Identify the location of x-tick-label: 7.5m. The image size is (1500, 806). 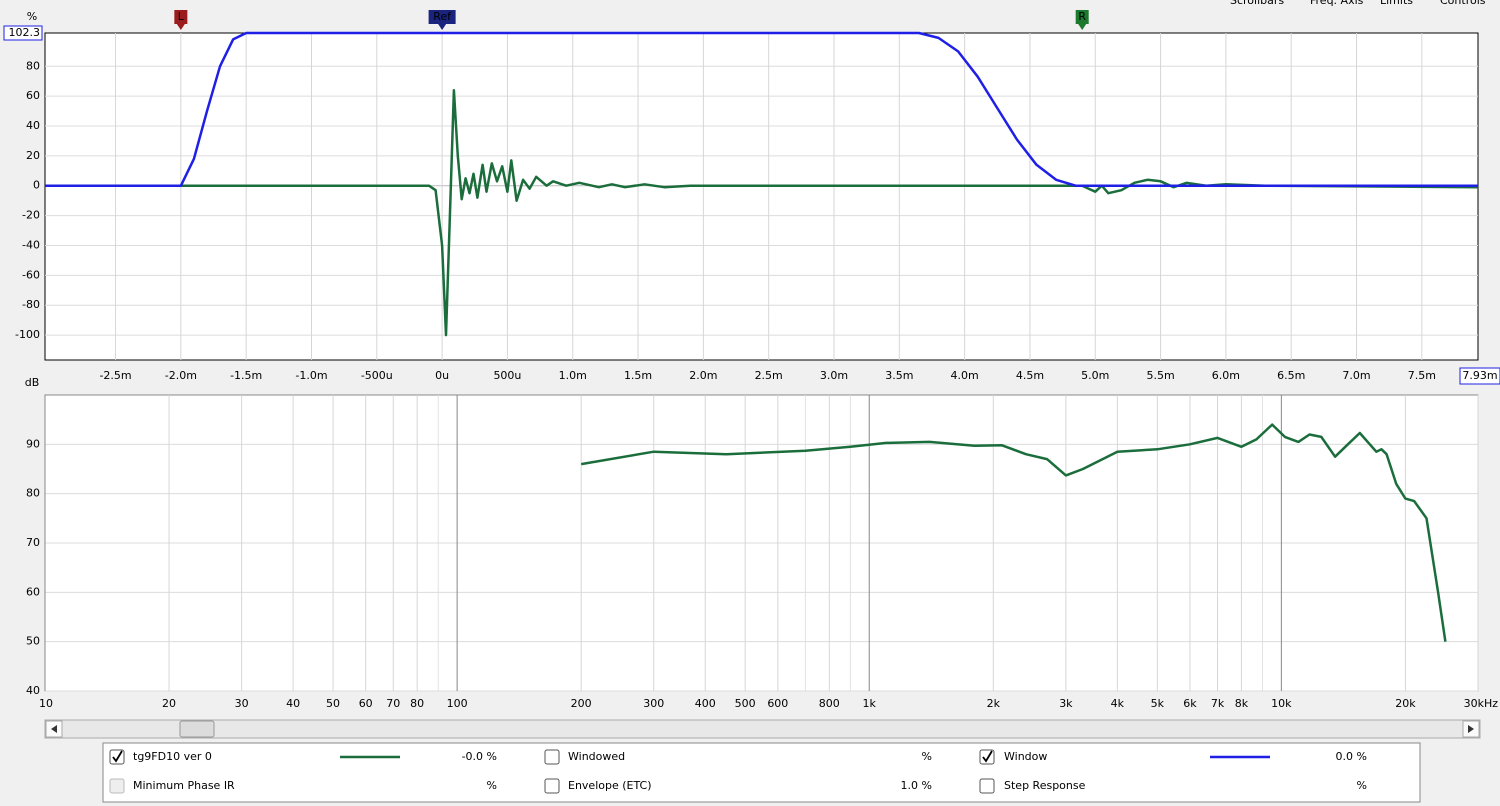
(1422, 375).